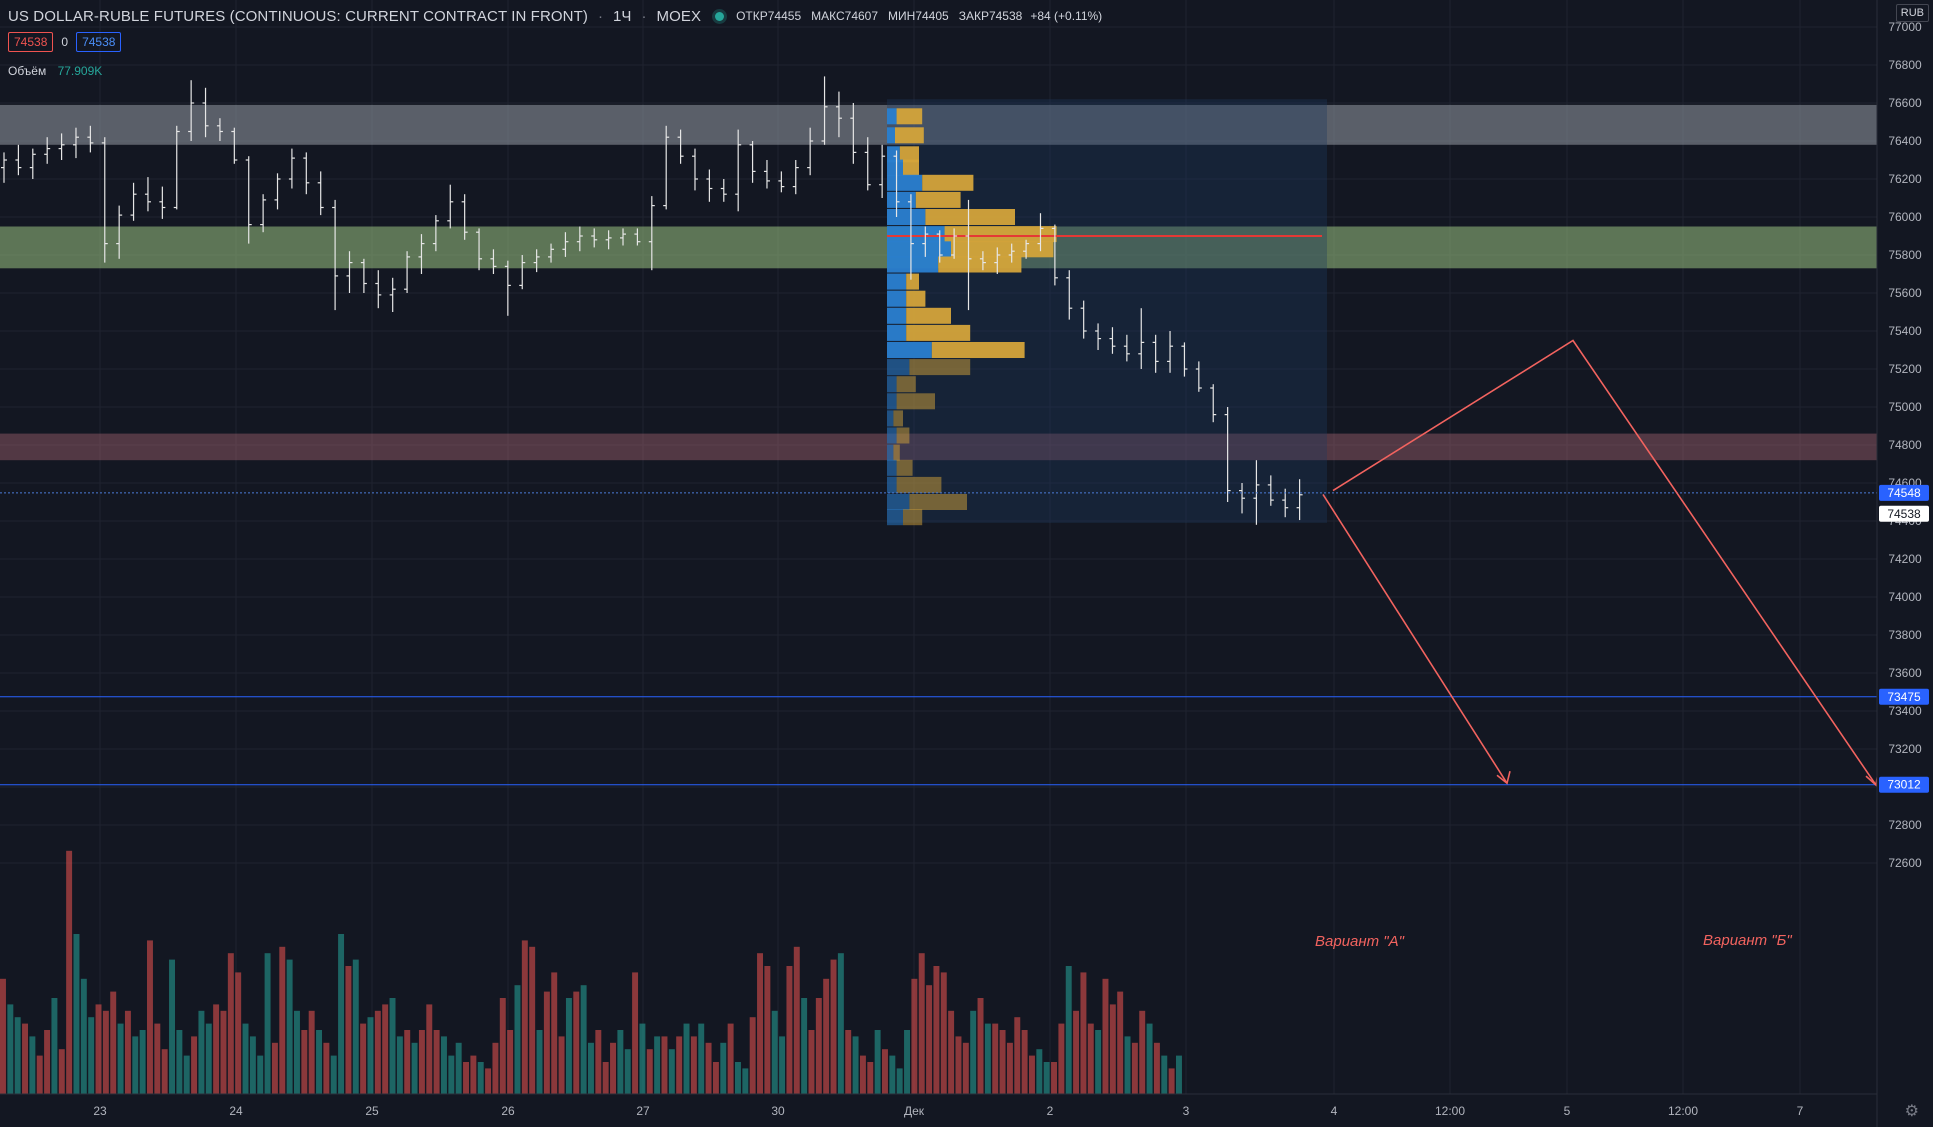  I want to click on price-tick-label: 75000, so click(1905, 407).